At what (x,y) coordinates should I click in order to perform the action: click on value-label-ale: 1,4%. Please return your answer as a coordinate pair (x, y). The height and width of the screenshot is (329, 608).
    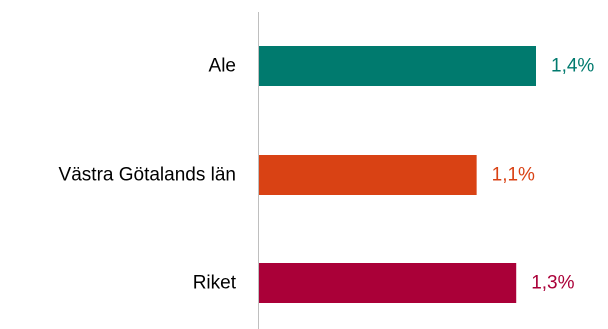
    Looking at the image, I should click on (572, 66).